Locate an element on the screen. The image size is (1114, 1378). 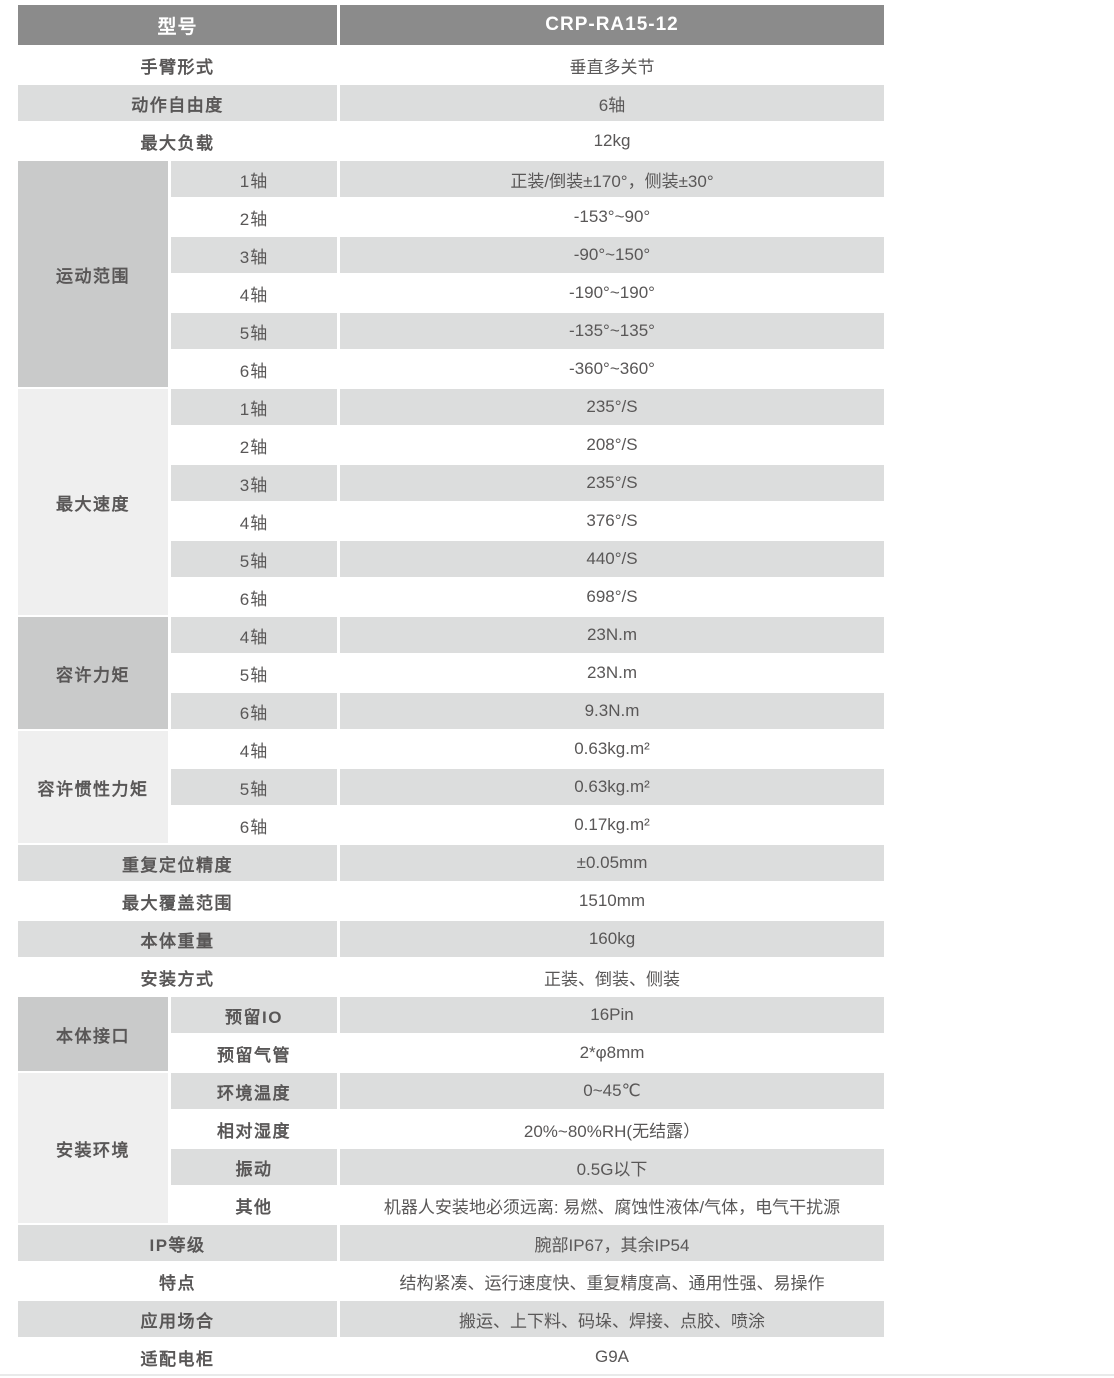
value-cell: 0.17kg.m² is located at coordinates (612, 825).